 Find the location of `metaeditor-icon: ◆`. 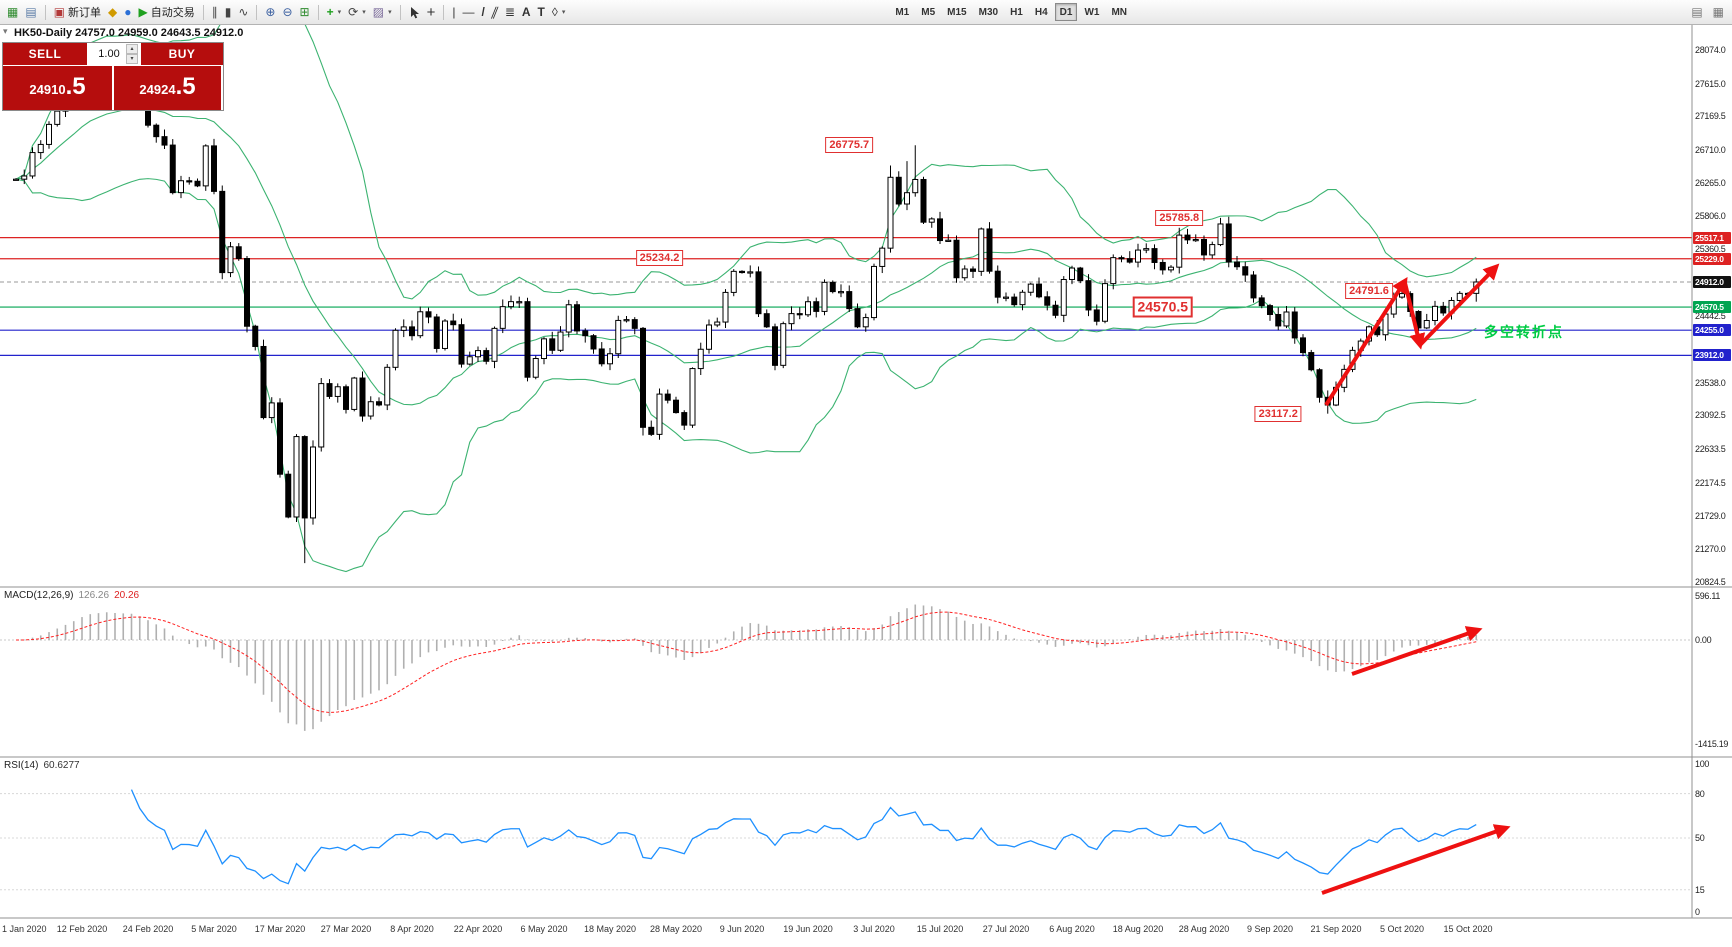

metaeditor-icon: ◆ is located at coordinates (113, 12).